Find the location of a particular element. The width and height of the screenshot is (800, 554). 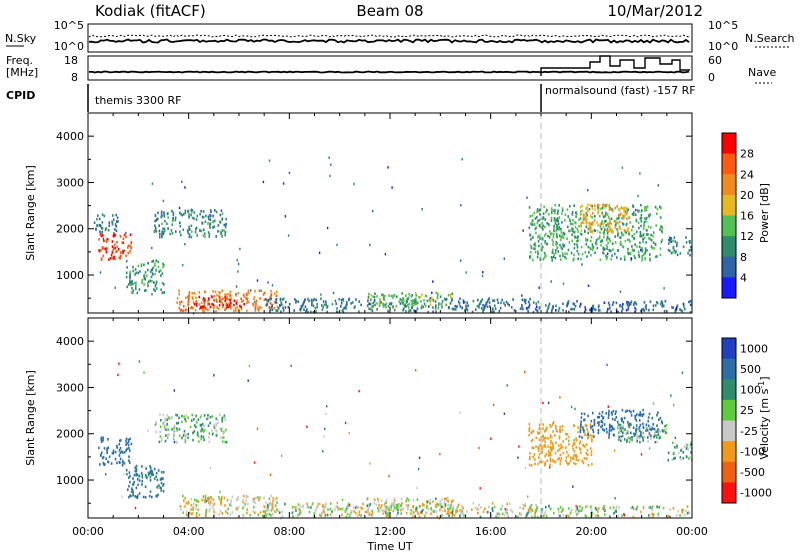

colorbar-tick-label: 28 is located at coordinates (747, 154).